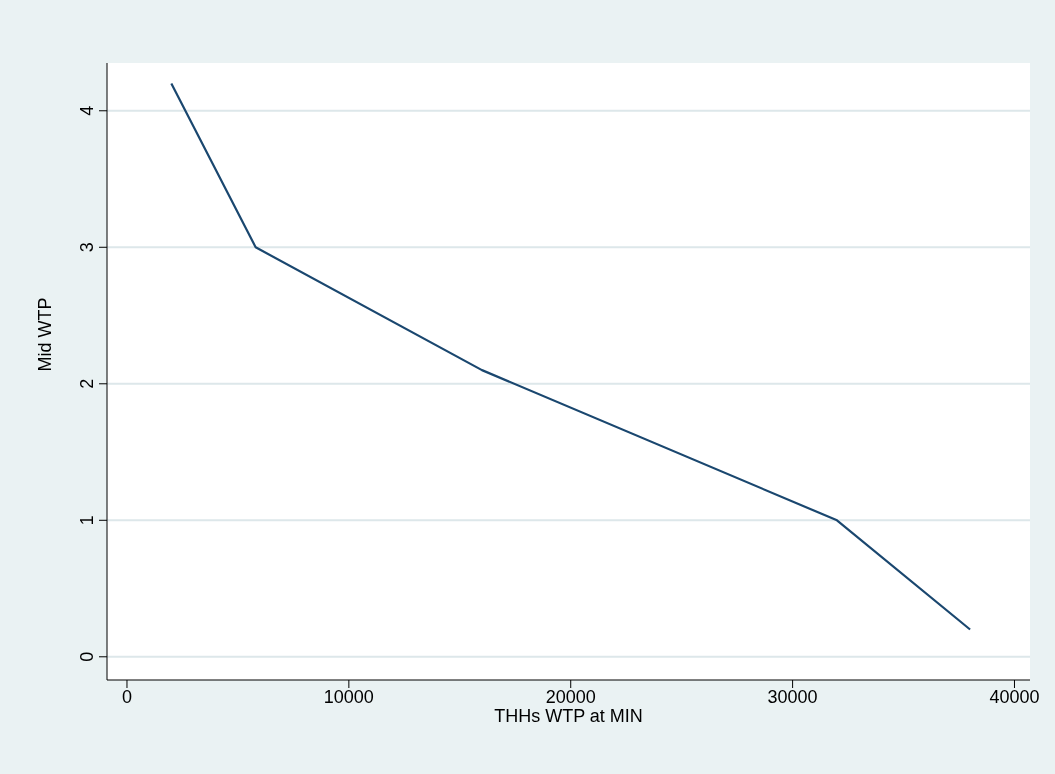  I want to click on y-axis-title: Mid WTP, so click(45, 334).